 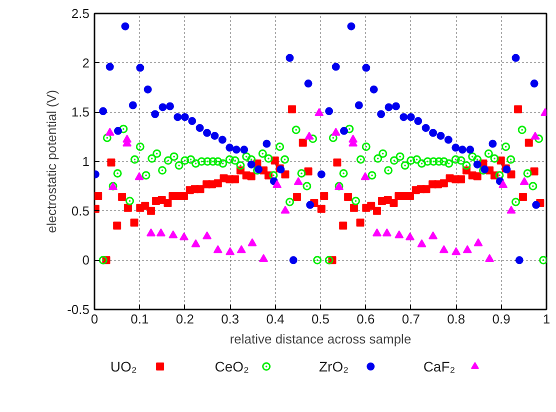 What do you see at coordinates (80, 13) in the screenshot?
I see `y-tick-label: 2.5` at bounding box center [80, 13].